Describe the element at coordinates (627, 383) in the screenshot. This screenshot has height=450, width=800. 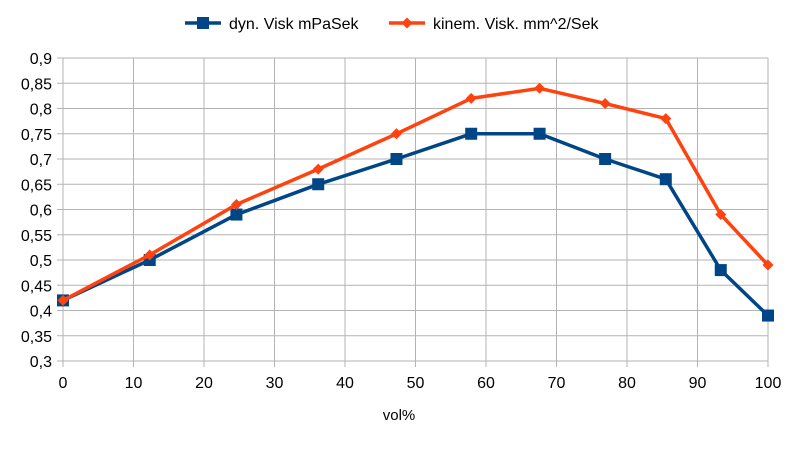
I see `x-tick-label: 80` at that location.